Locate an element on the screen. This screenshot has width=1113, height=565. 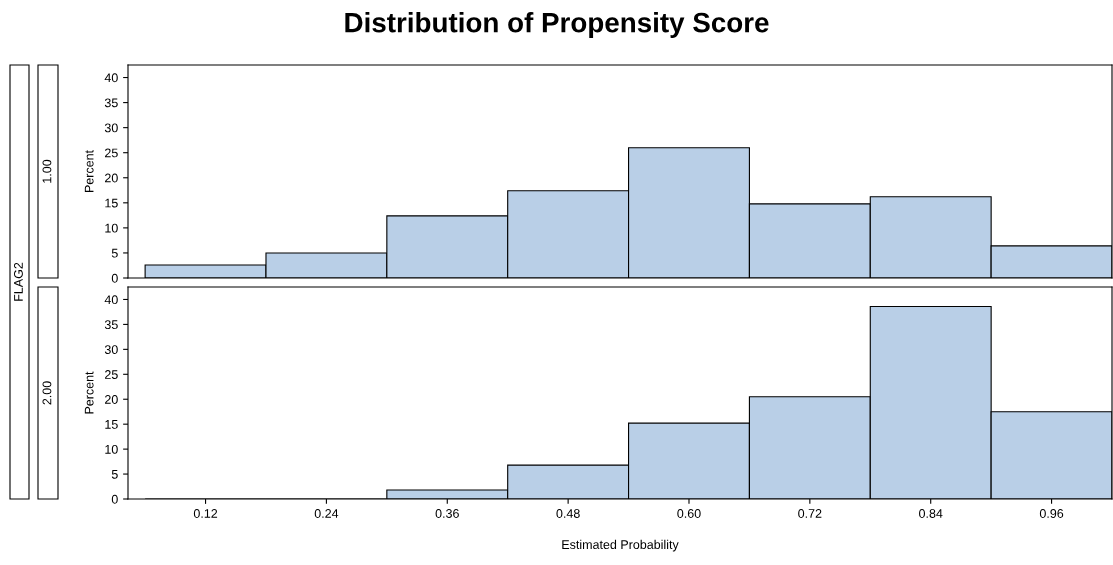
text: 2.00 is located at coordinates (47, 393).